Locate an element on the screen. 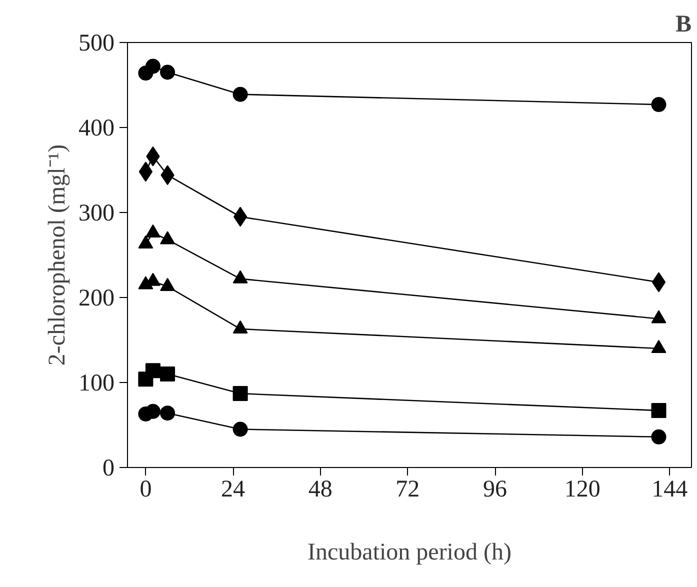  x-axis-title: Incubation period (h) is located at coordinates (410, 553).